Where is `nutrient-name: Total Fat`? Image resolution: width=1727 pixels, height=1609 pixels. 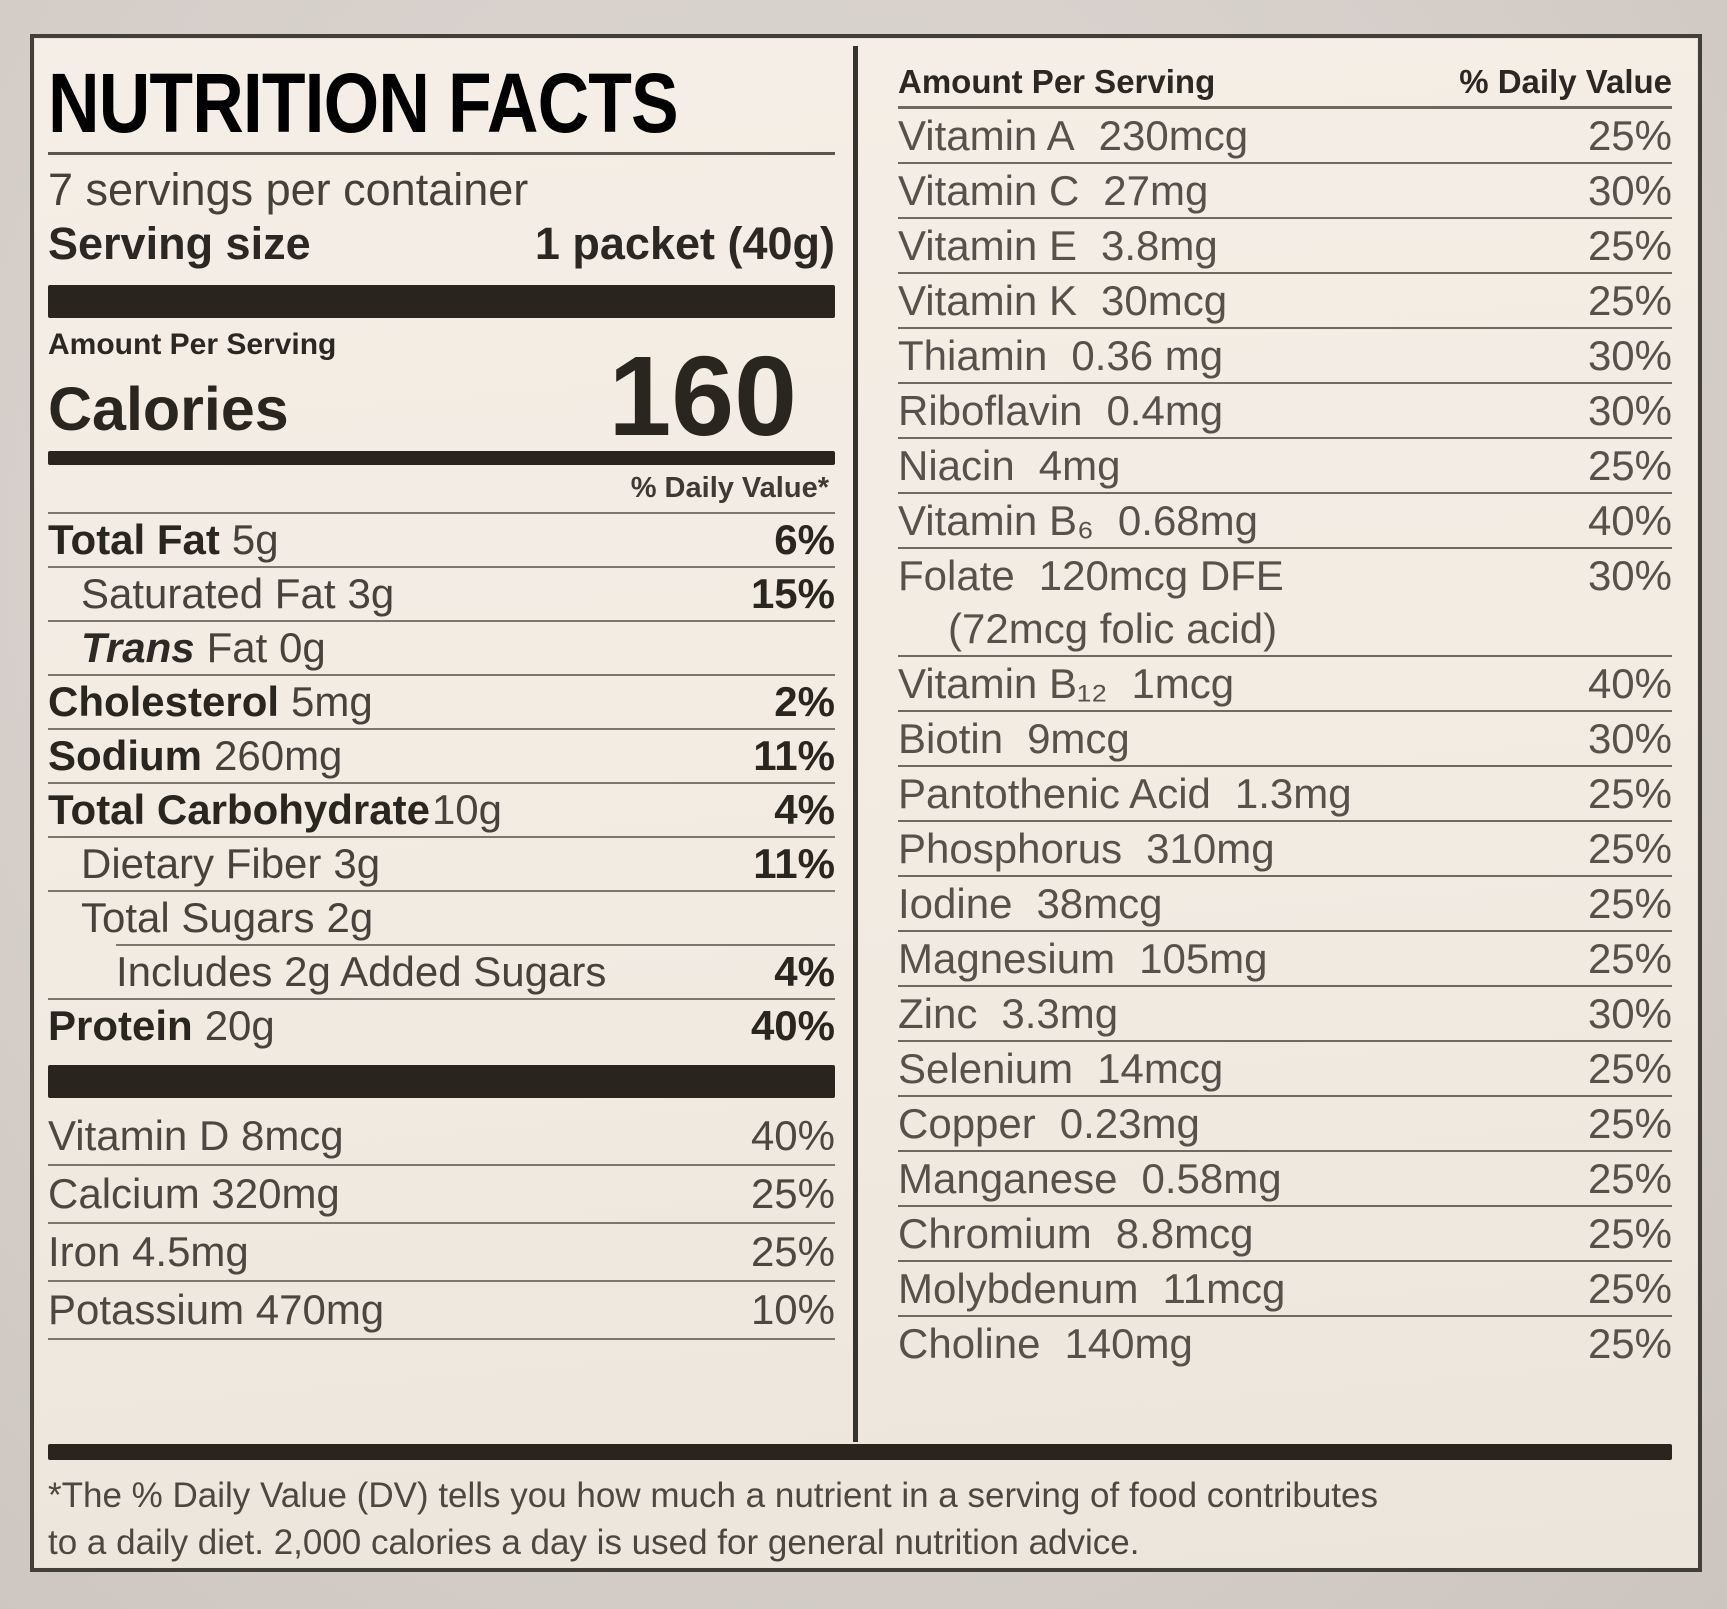
nutrient-name: Total Fat is located at coordinates (134, 540).